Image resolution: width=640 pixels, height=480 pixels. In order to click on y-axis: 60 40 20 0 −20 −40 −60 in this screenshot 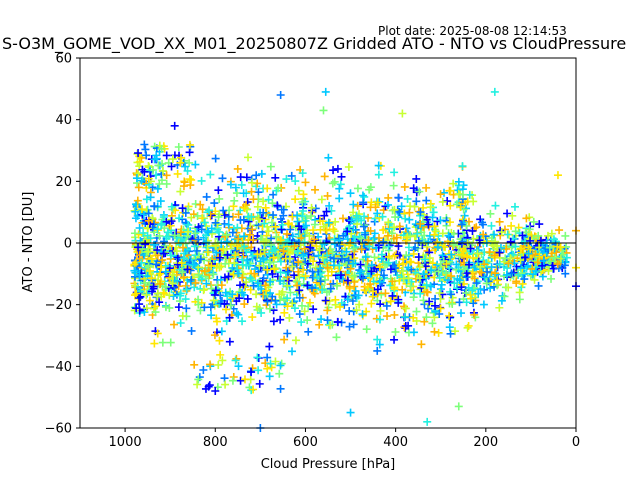, I will do `click(62, 244)`.